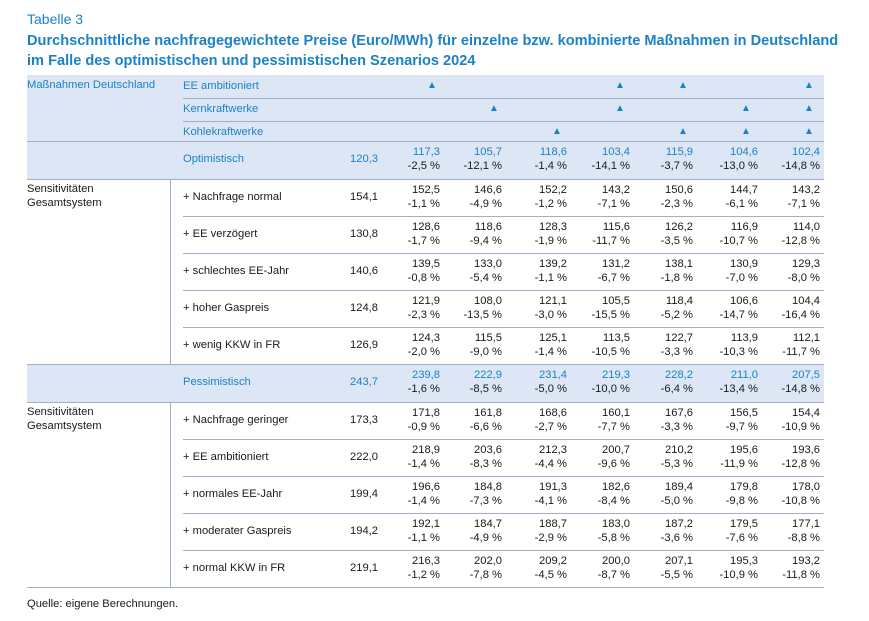  Describe the element at coordinates (679, 524) in the screenshot. I see `cell-value: 187,2` at that location.